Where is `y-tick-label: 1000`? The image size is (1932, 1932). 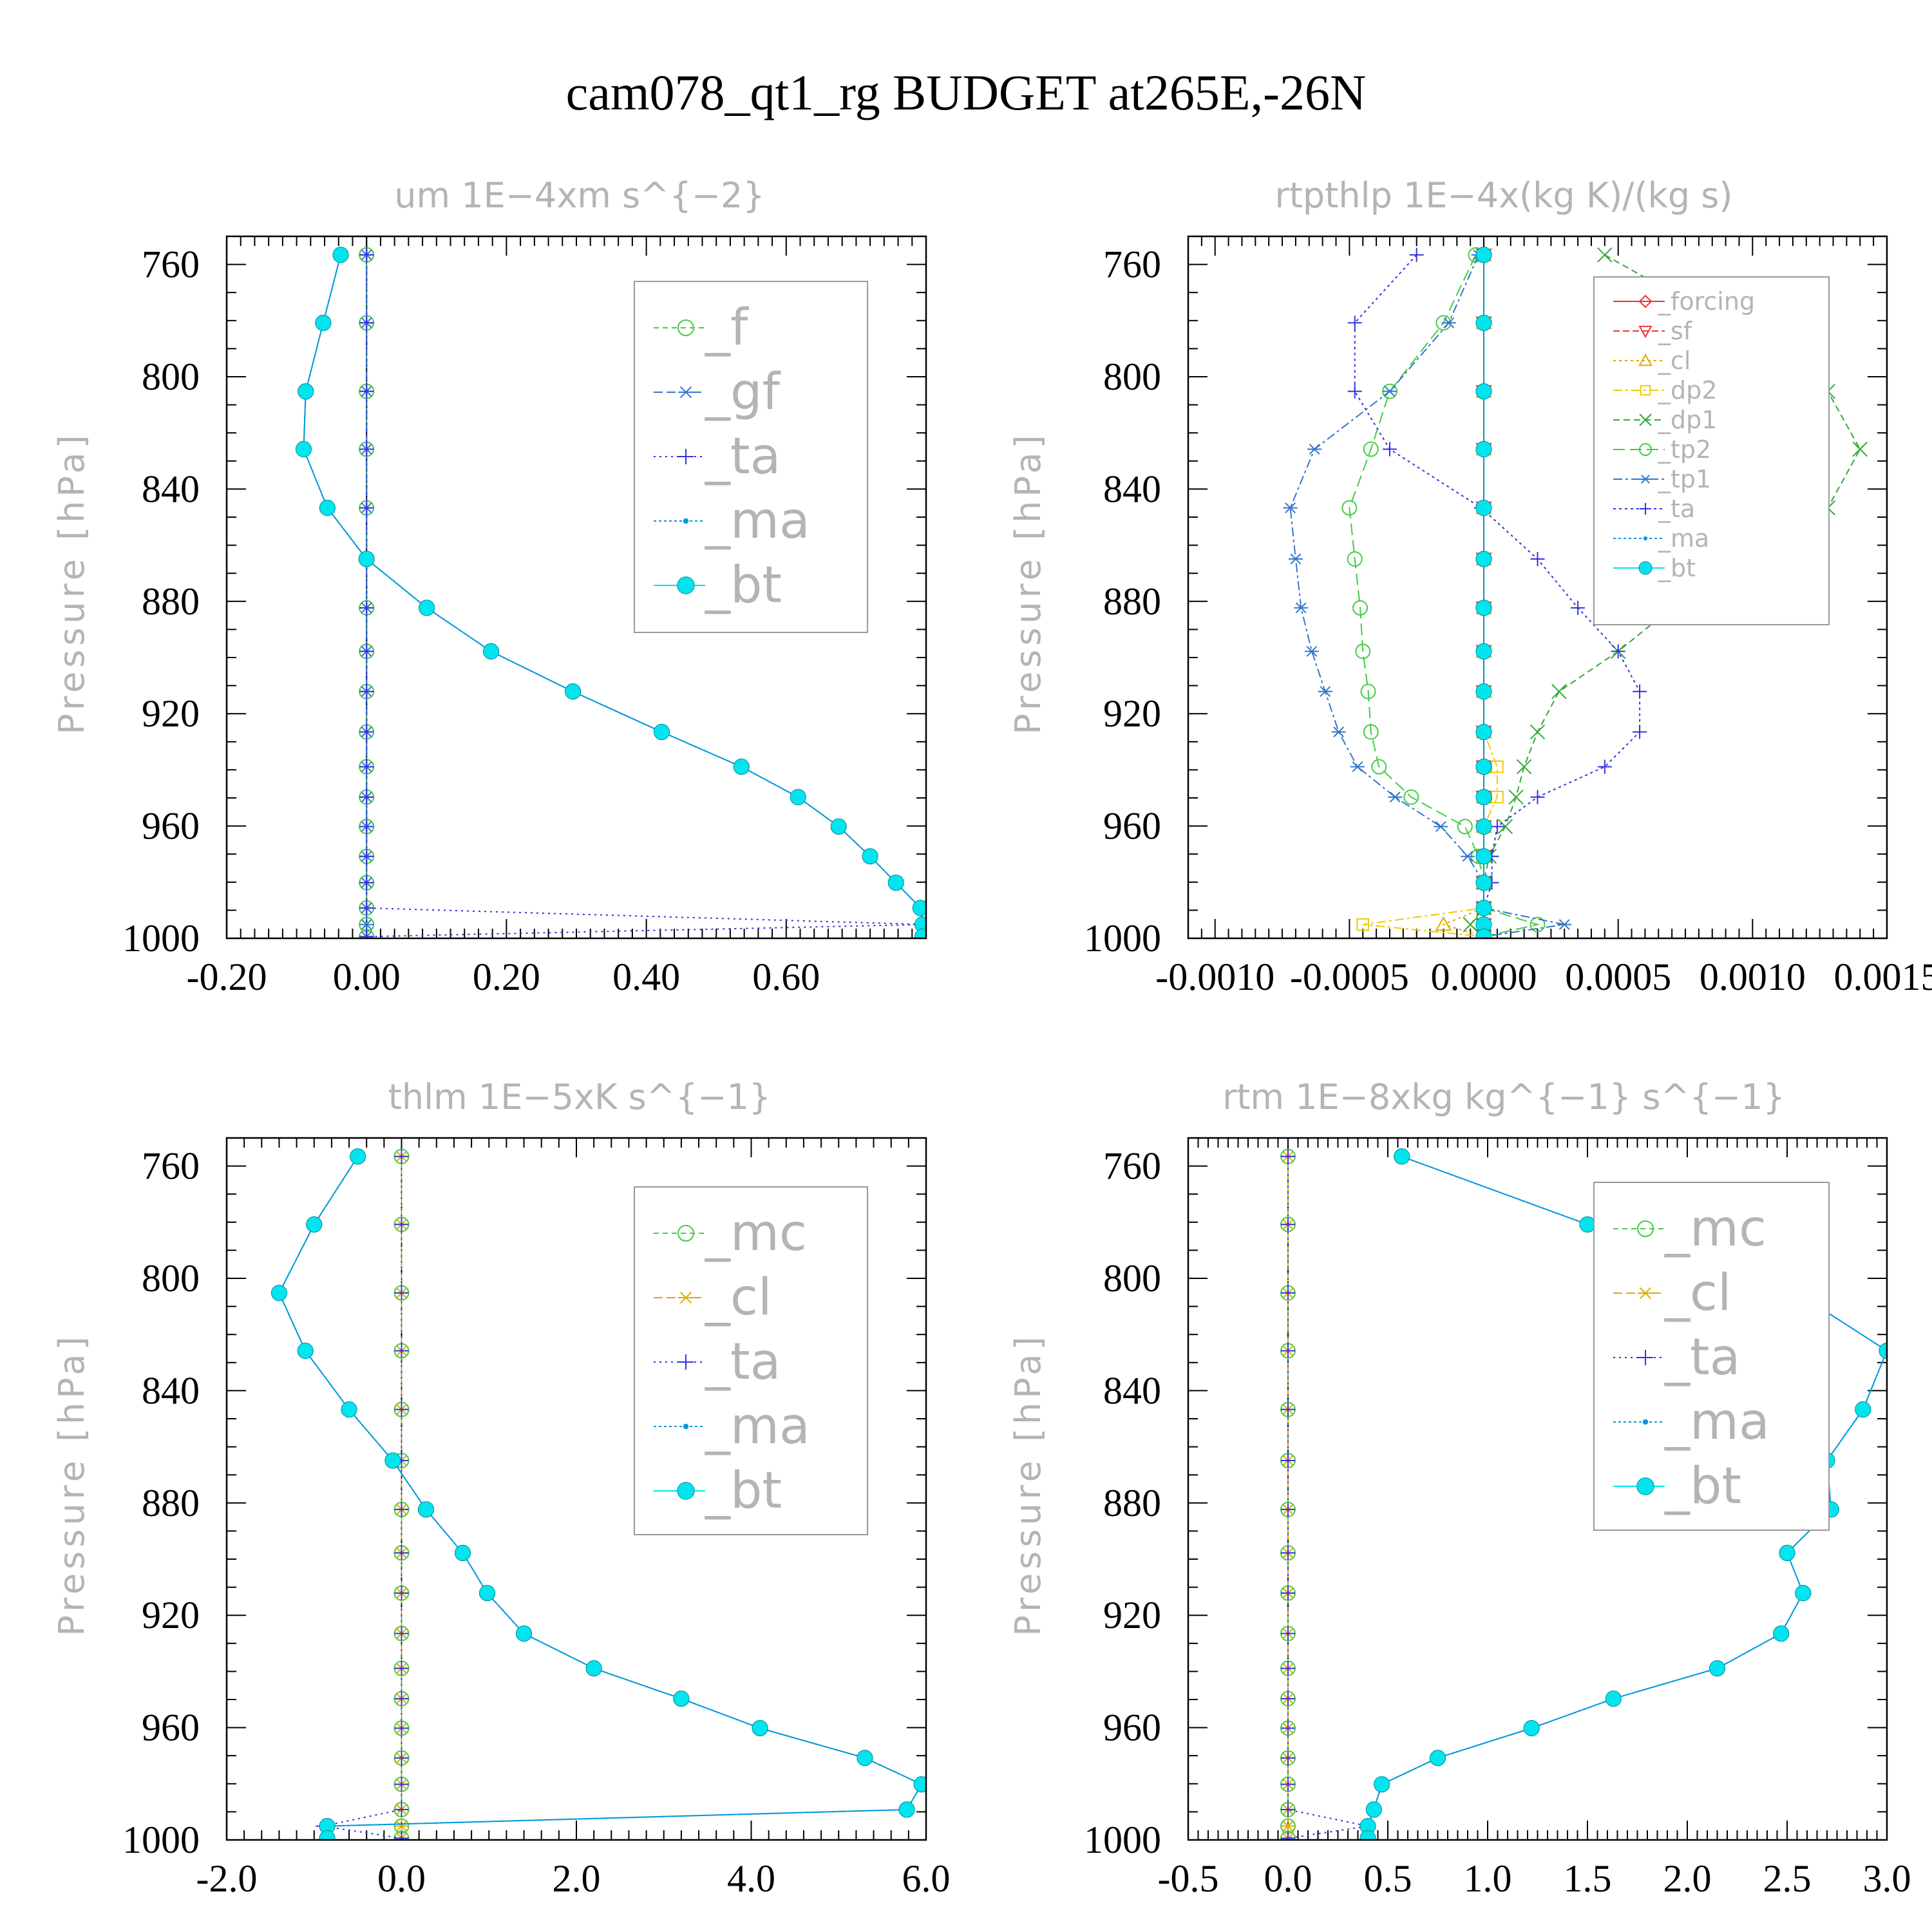
y-tick-label: 1000 is located at coordinates (161, 939).